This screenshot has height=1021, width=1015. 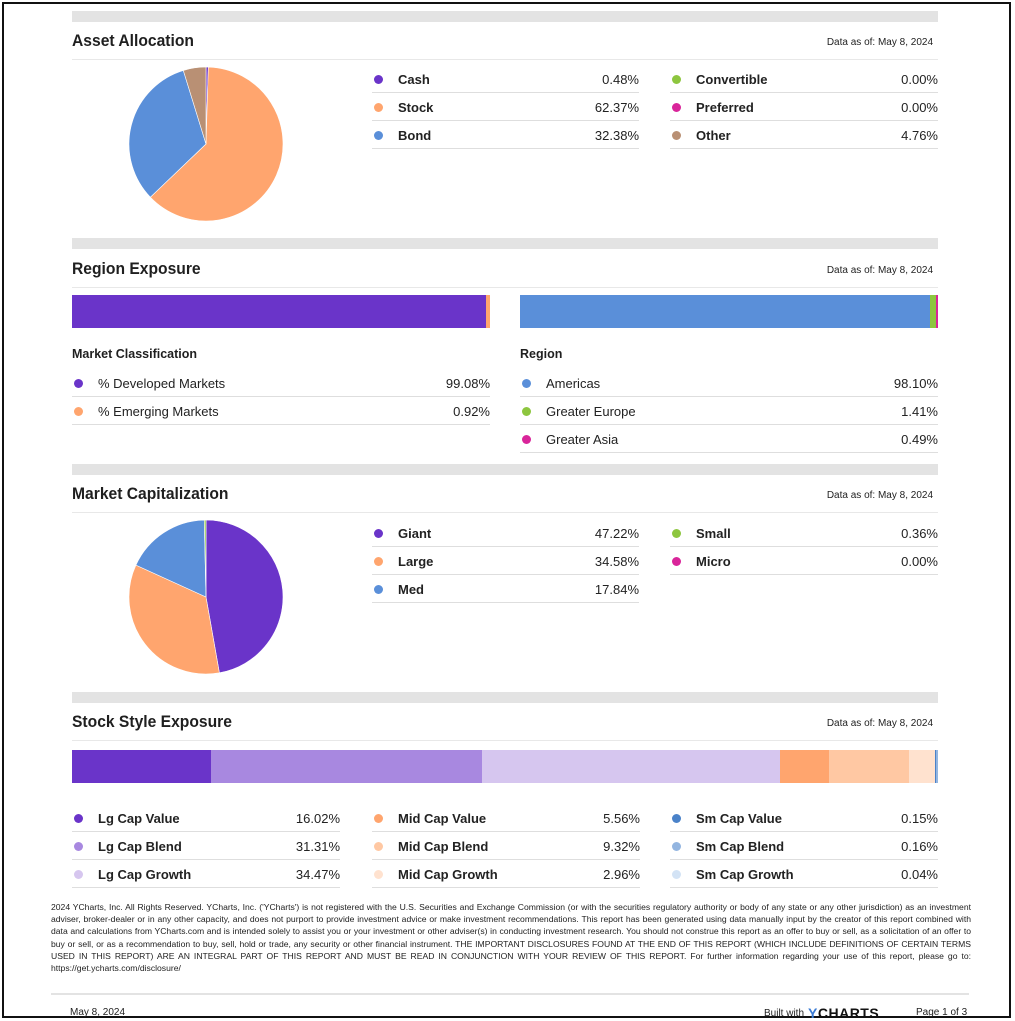 What do you see at coordinates (505, 243) in the screenshot?
I see `region-divider` at bounding box center [505, 243].